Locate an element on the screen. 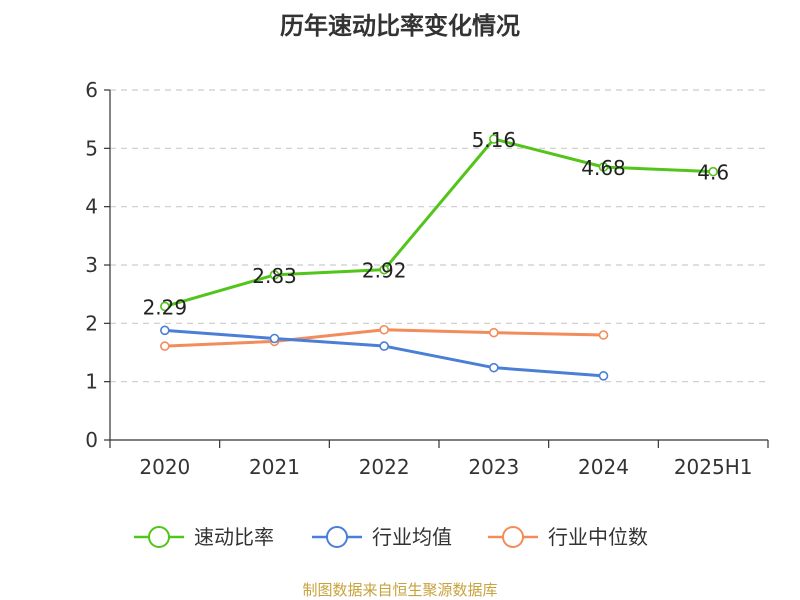  x-tick-label: 2020 is located at coordinates (164, 467).